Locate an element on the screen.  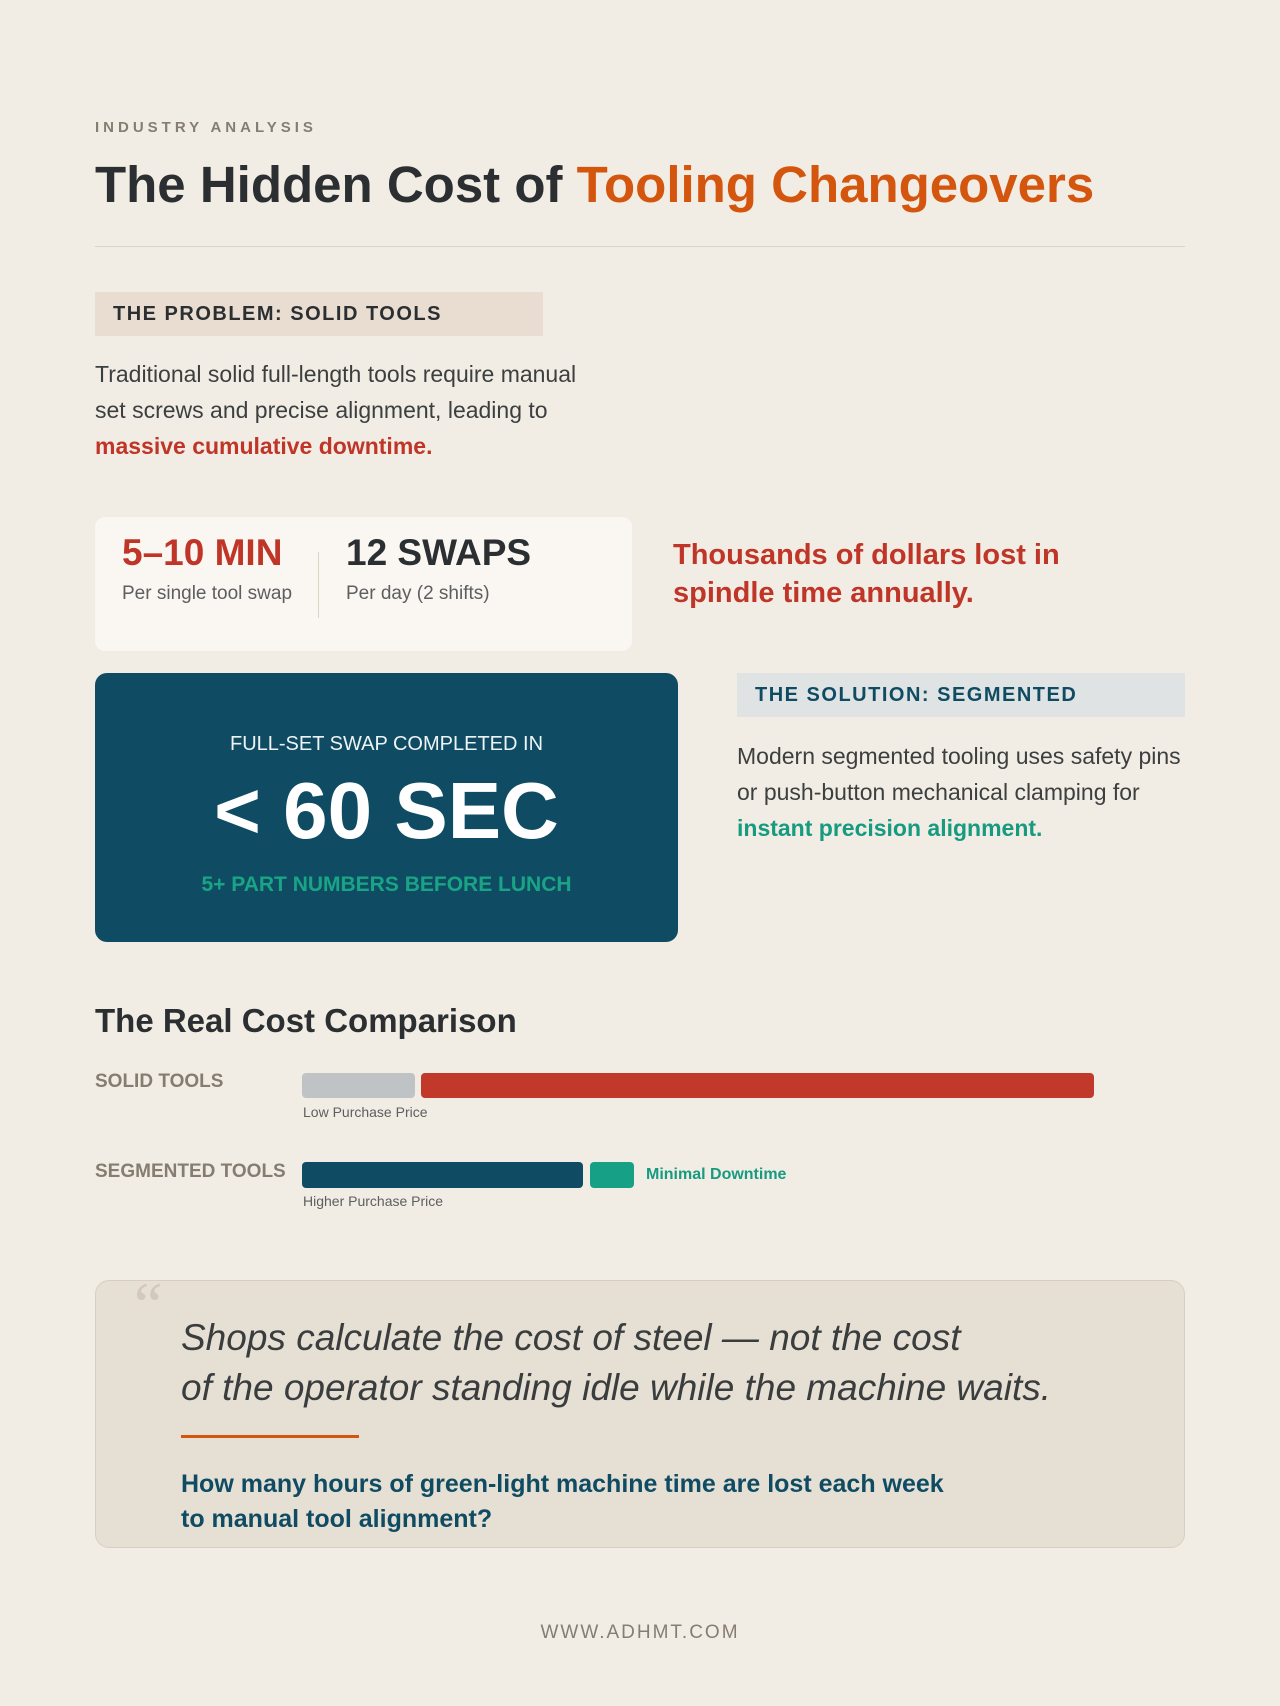
hero-subcaption: 5+ PART NUMBERS BEFORE LUNCH is located at coordinates (386, 884).